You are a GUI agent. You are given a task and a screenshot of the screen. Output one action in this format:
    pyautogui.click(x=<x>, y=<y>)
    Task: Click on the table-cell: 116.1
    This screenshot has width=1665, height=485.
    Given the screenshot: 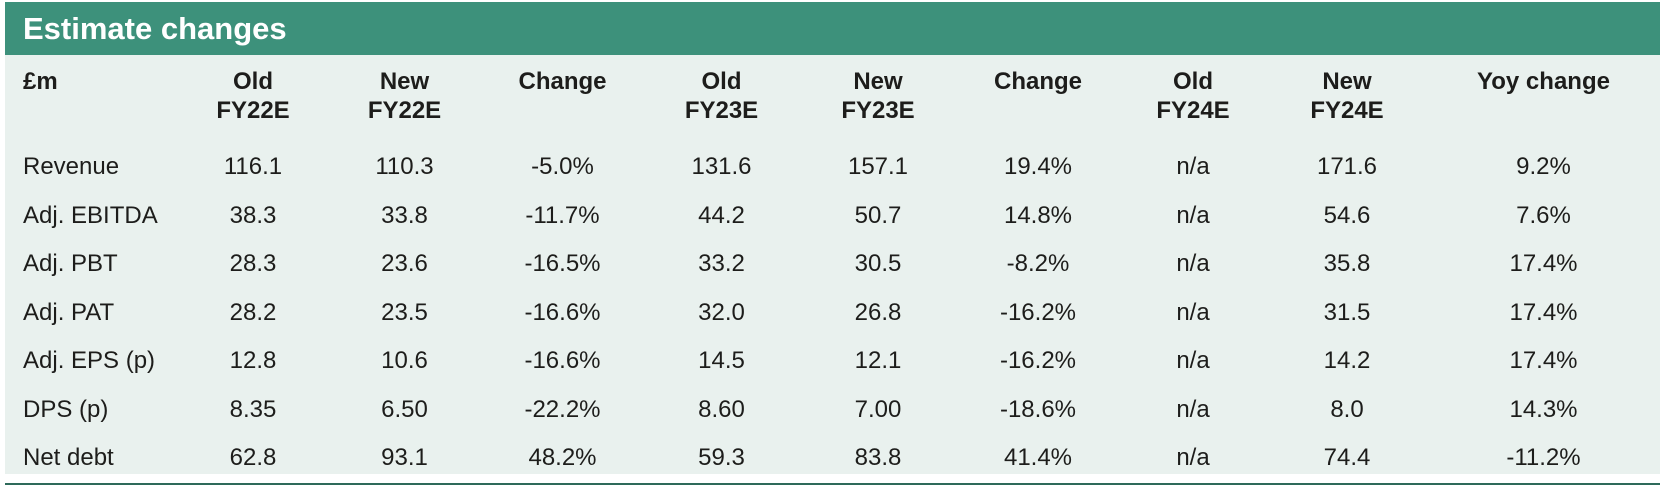 What is the action you would take?
    pyautogui.click(x=253, y=167)
    